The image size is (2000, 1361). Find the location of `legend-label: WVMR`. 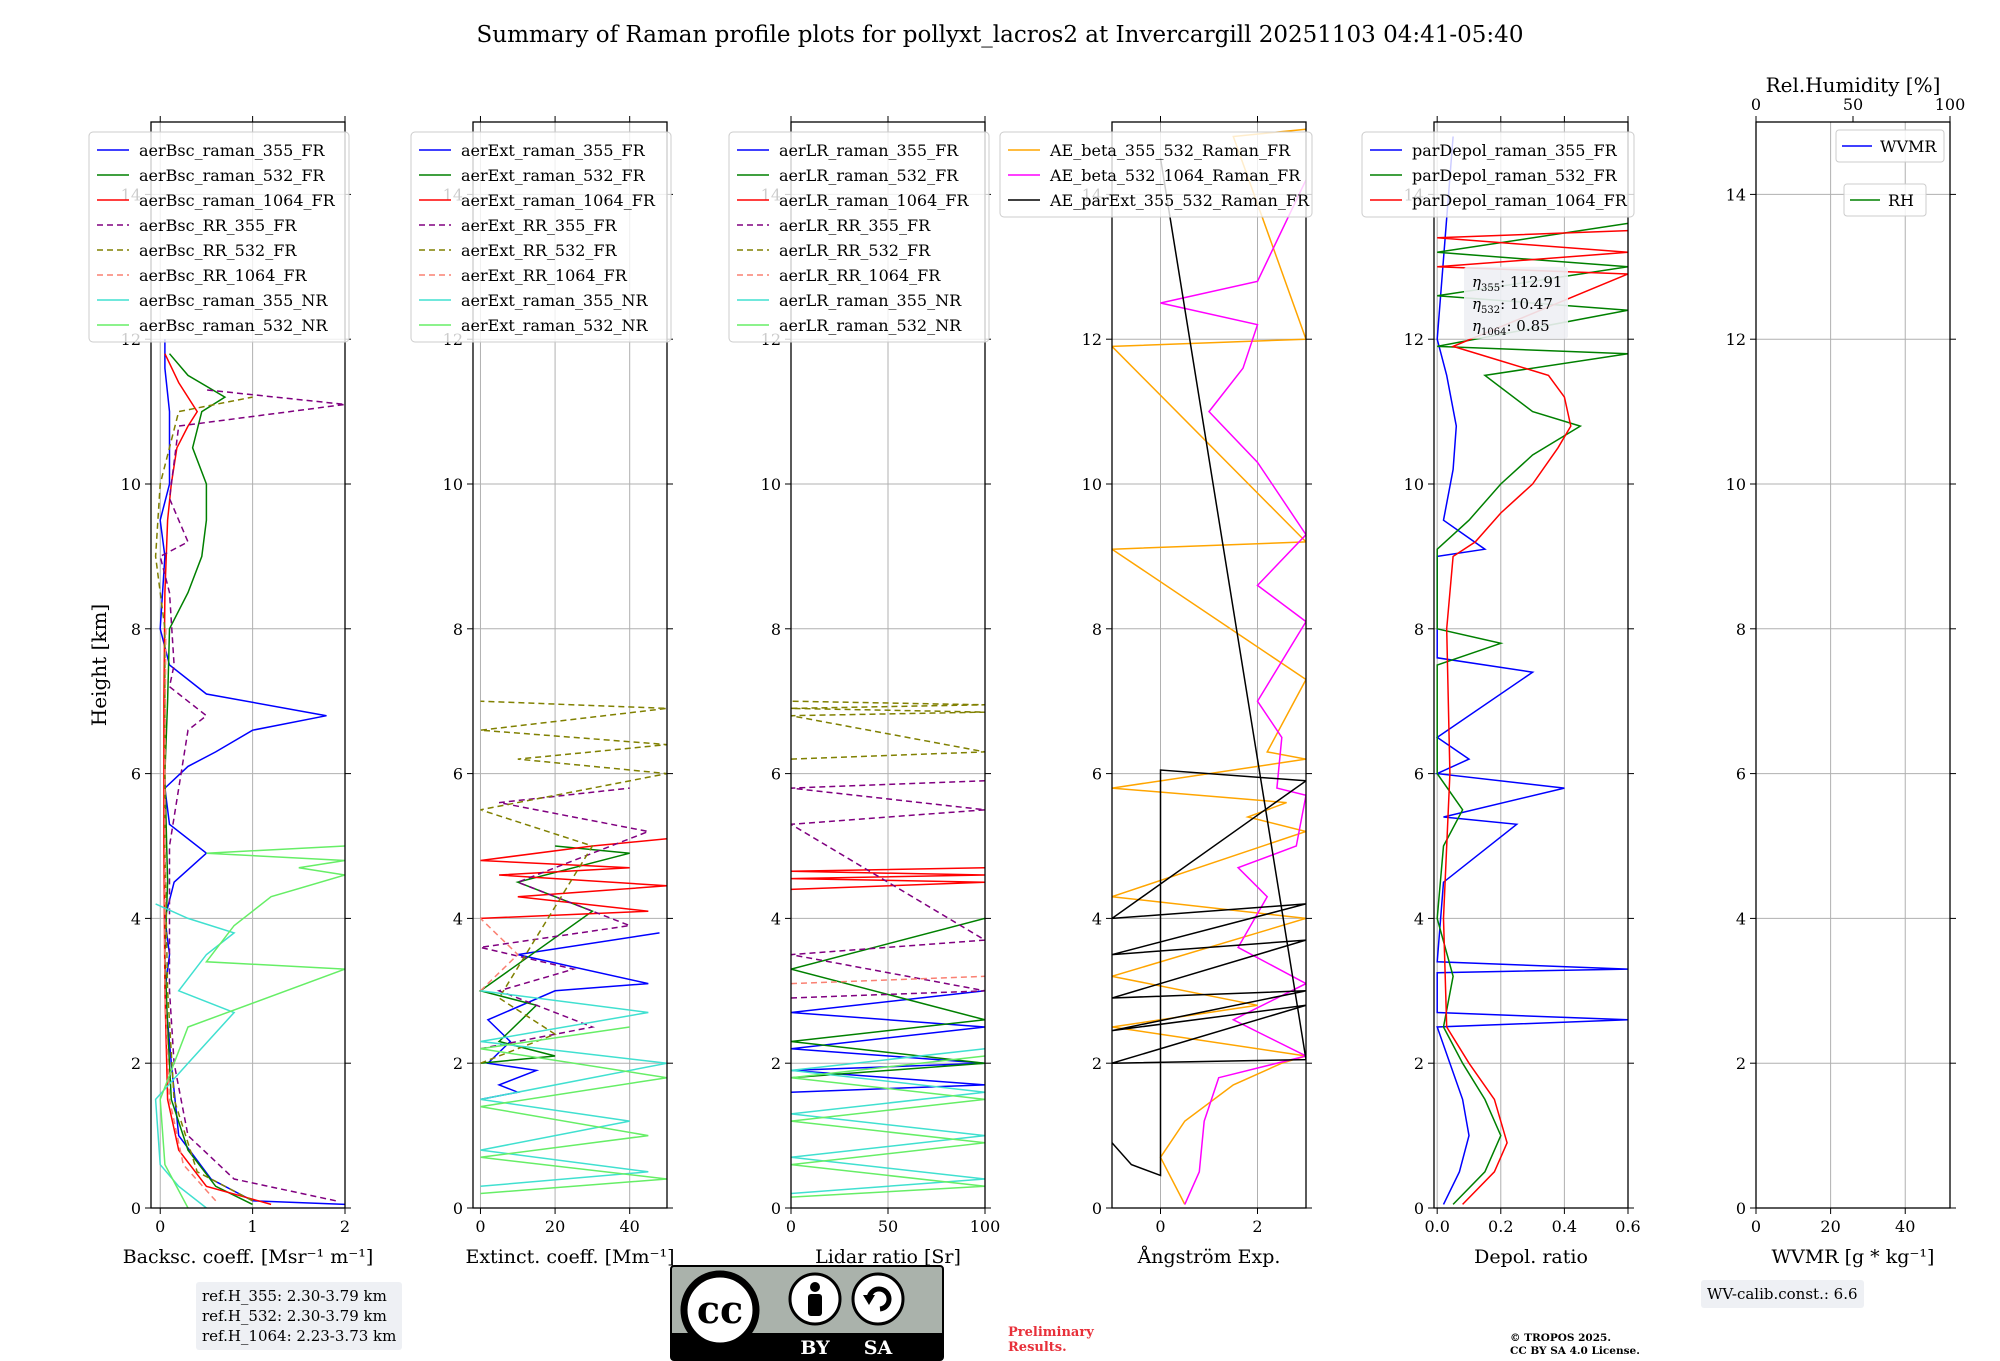

legend-label: WVMR is located at coordinates (1908, 146).